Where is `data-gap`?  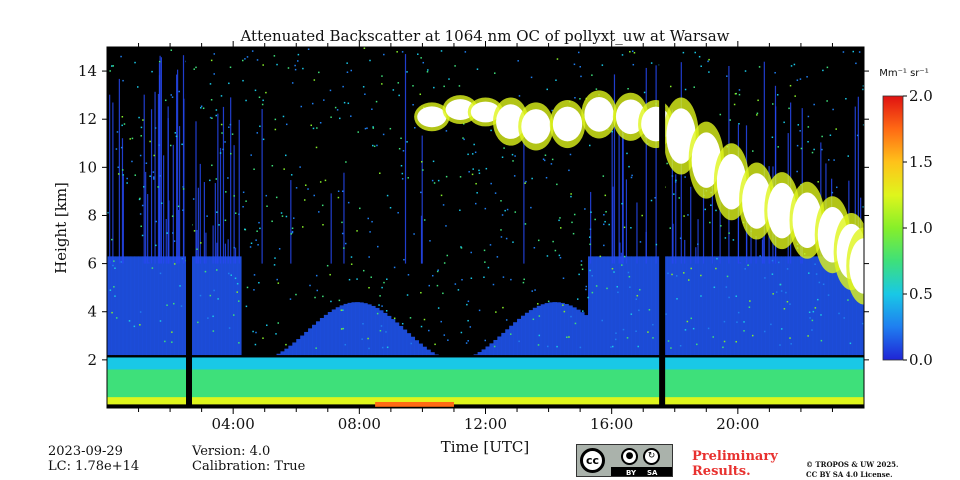 data-gap is located at coordinates (662, 227).